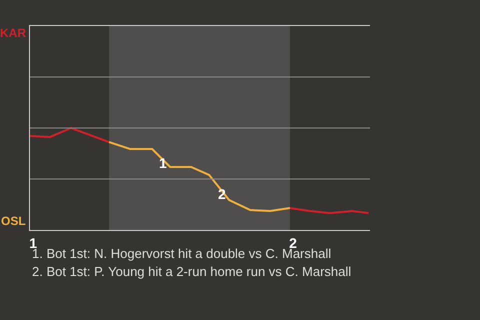 The height and width of the screenshot is (320, 480). What do you see at coordinates (13, 33) in the screenshot?
I see `text: KAR` at bounding box center [13, 33].